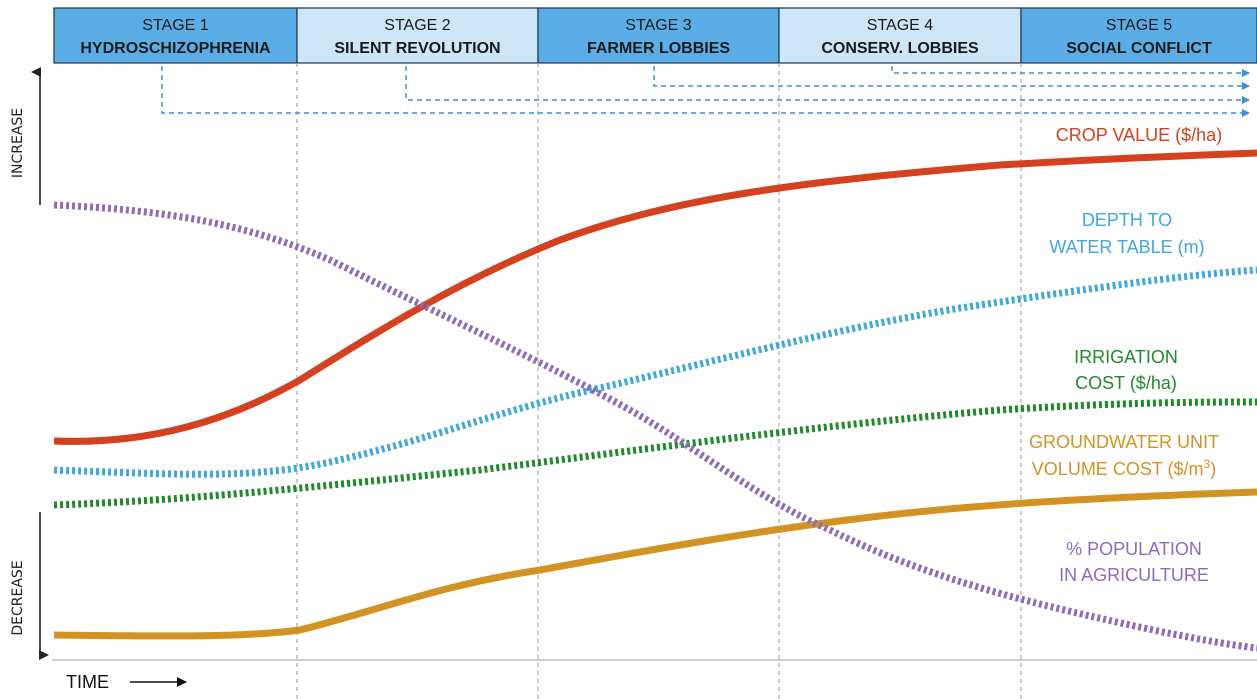 The width and height of the screenshot is (1257, 699). I want to click on stage-number: STAGE 2, so click(417, 25).